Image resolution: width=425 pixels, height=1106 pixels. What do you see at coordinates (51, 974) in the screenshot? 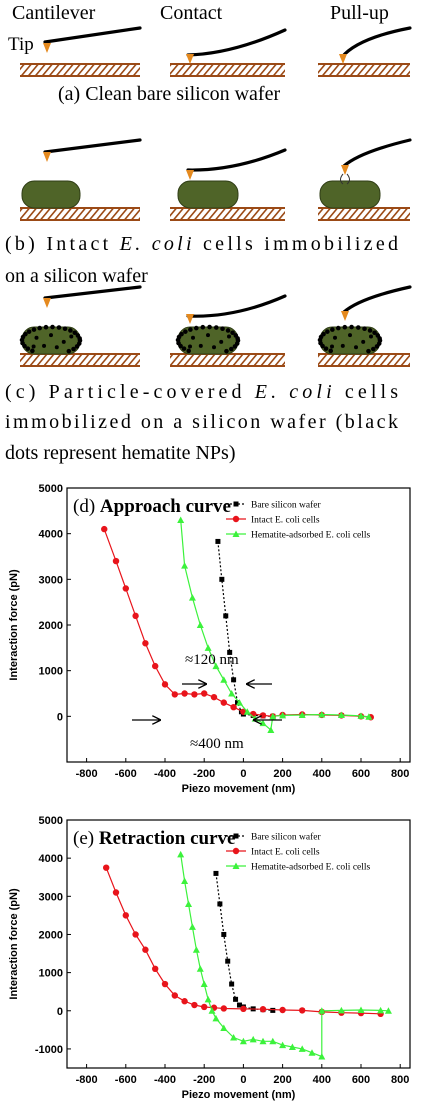
I see `y-tick-label: 1000` at bounding box center [51, 974].